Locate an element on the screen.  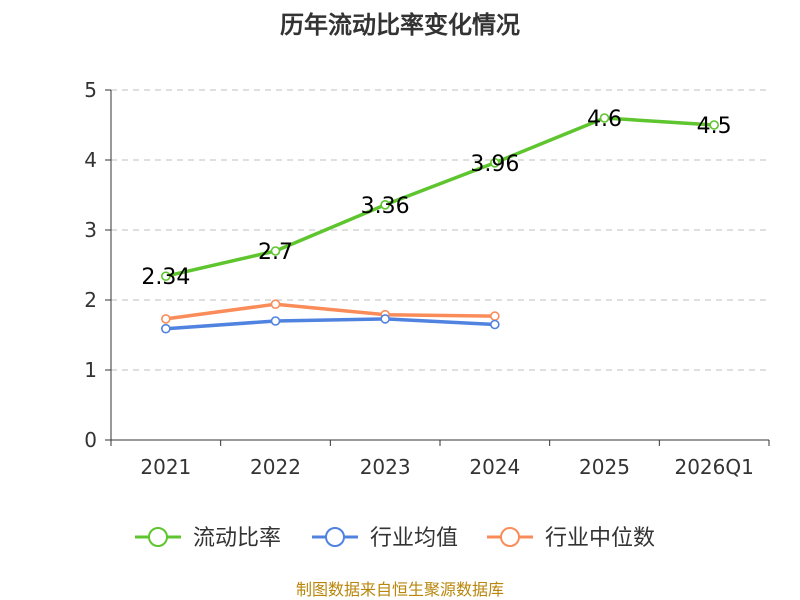
legend-label: 行业中位数 is located at coordinates (600, 538).